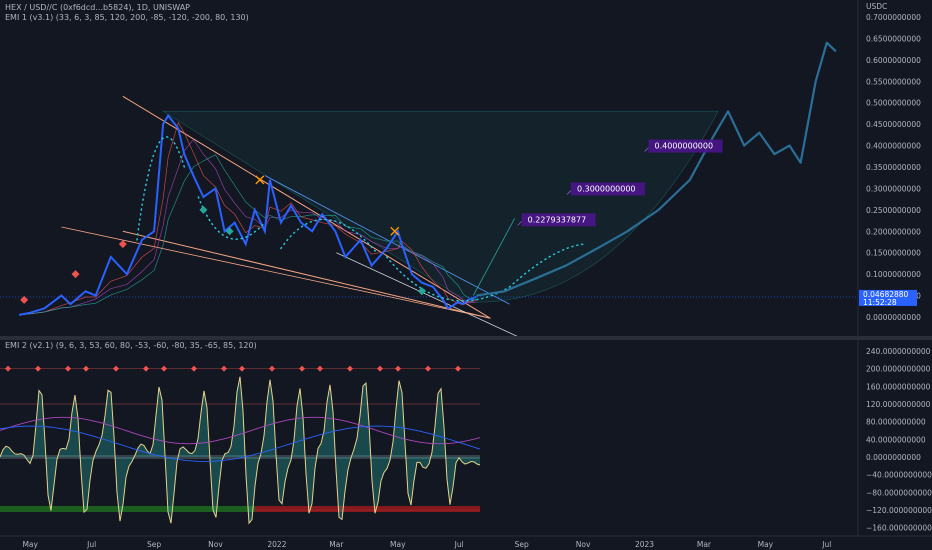 This screenshot has width=932, height=550. I want to click on price-tick-label: 0.2000000000, so click(893, 231).